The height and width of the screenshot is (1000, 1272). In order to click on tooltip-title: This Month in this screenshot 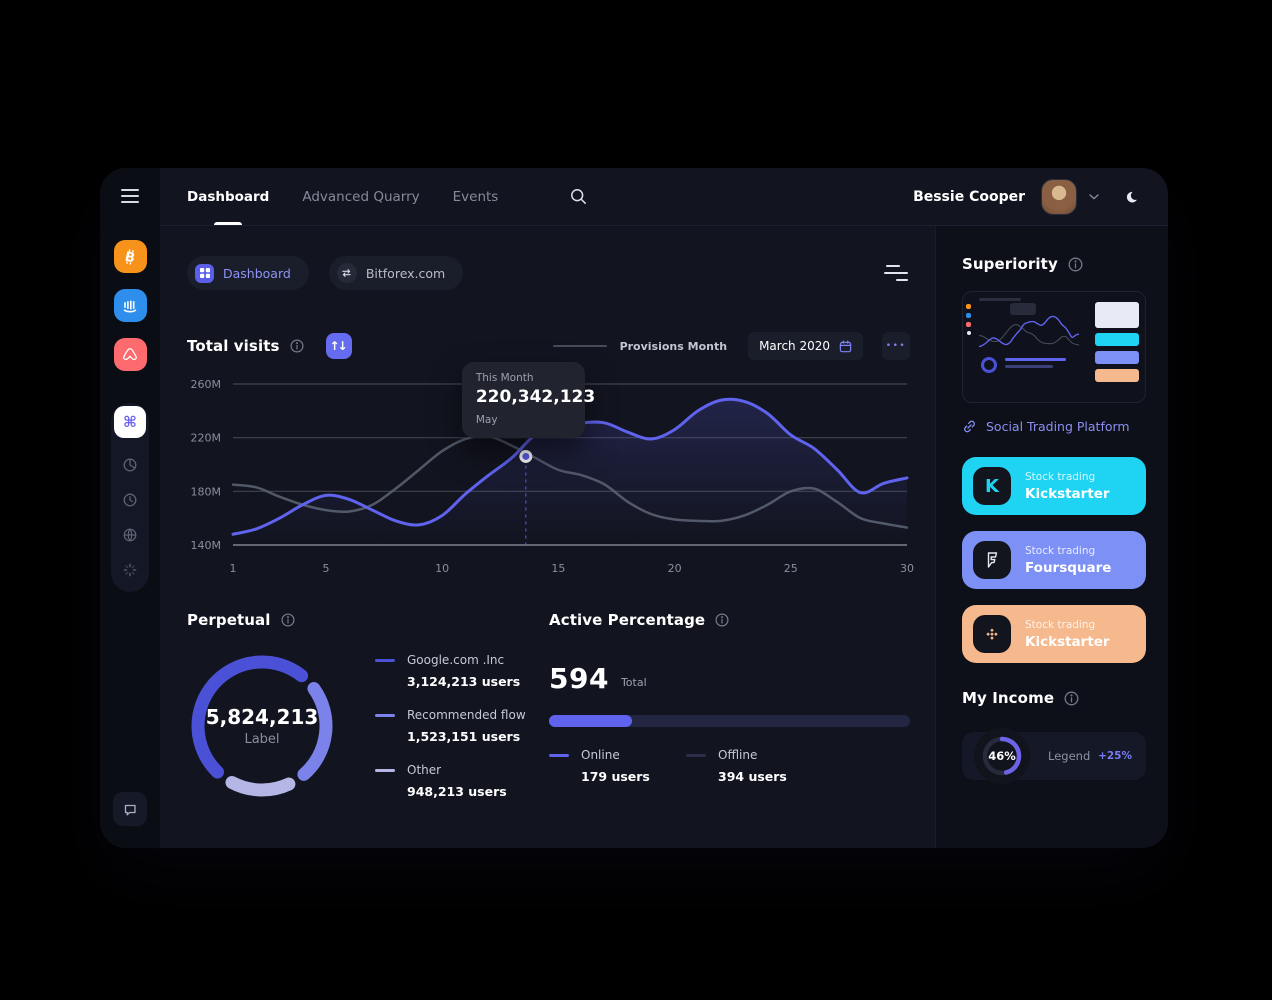, I will do `click(504, 378)`.